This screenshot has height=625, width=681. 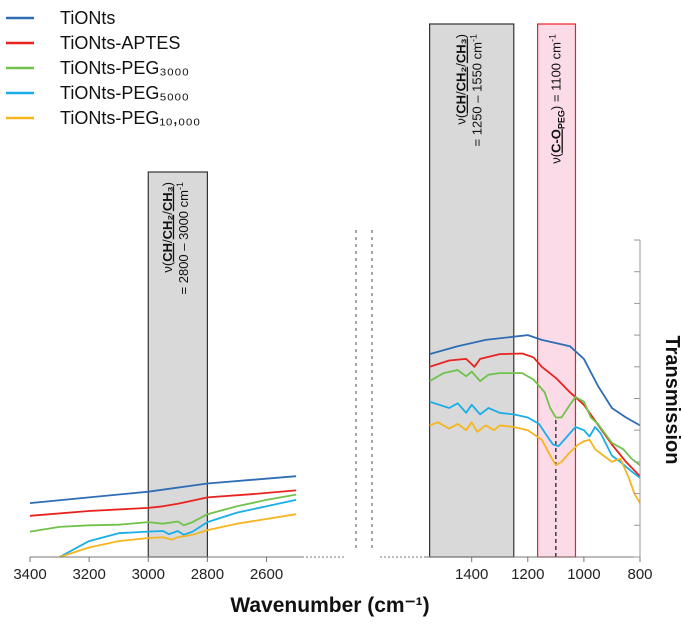 What do you see at coordinates (583, 574) in the screenshot?
I see `x-tick-label: 1000` at bounding box center [583, 574].